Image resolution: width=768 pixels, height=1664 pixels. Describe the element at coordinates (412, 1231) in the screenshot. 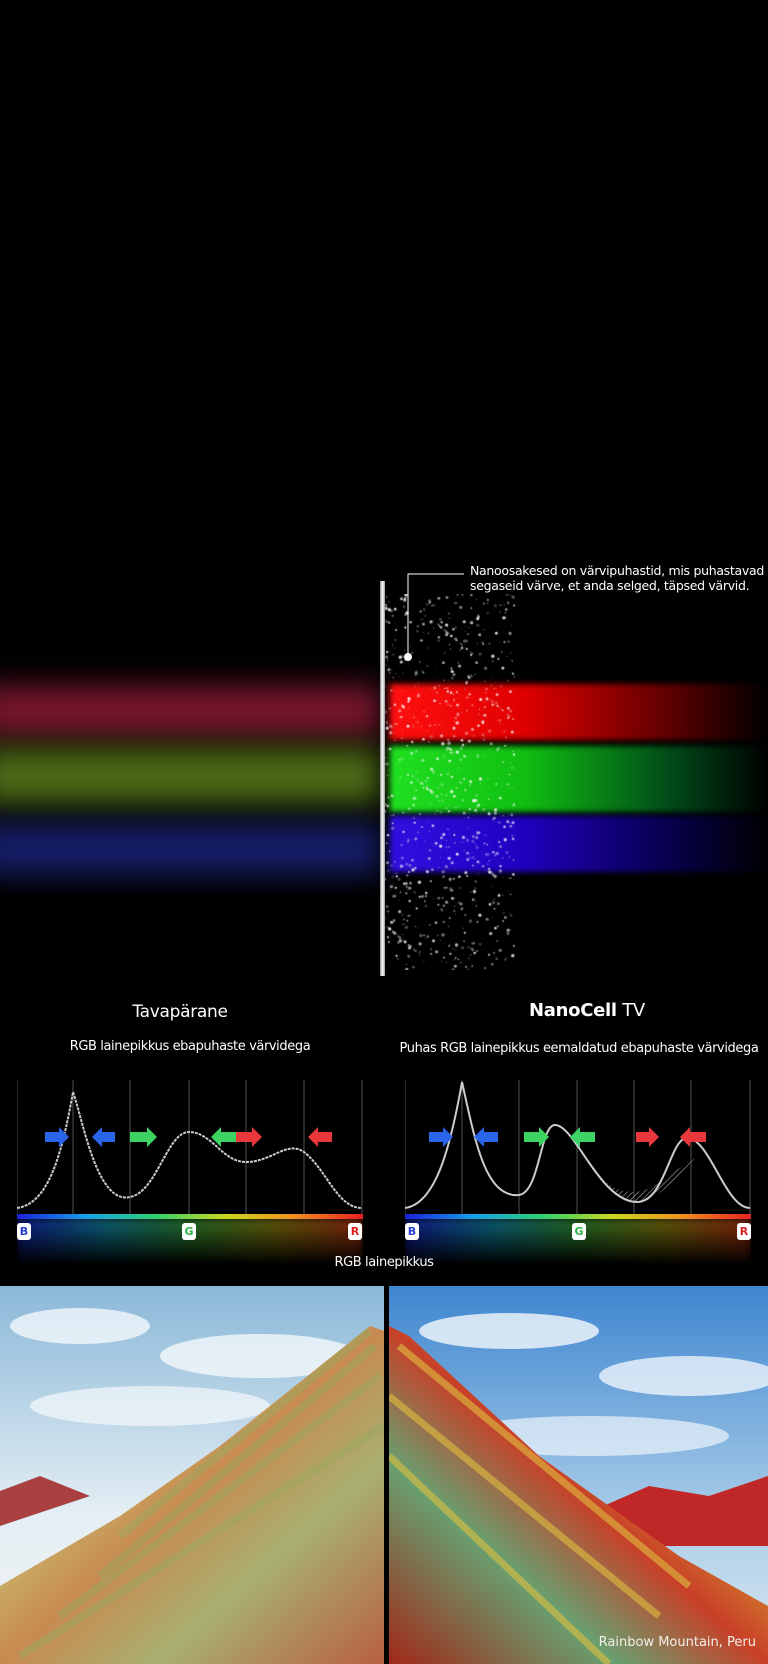

I see `right-label-b: B` at that location.